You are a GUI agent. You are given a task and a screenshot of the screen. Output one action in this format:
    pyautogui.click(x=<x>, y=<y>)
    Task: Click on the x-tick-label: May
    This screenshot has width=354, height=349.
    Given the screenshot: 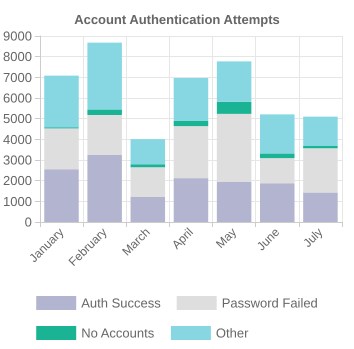 What is the action you would take?
    pyautogui.click(x=226, y=238)
    